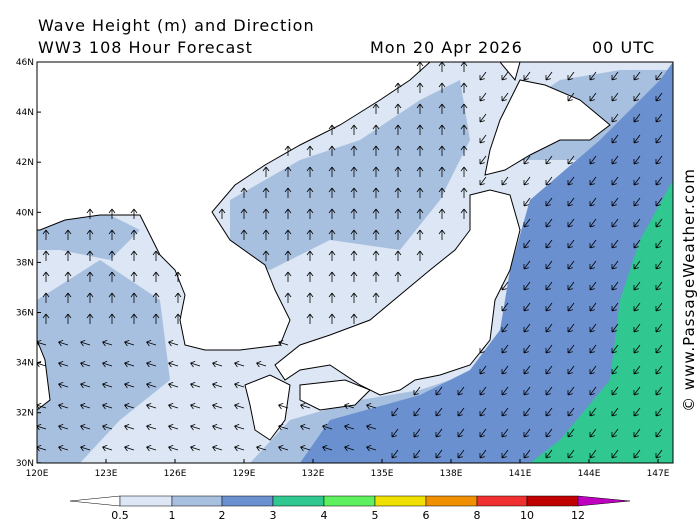 This screenshot has width=700, height=525. I want to click on colorbar-label: 4, so click(324, 515).